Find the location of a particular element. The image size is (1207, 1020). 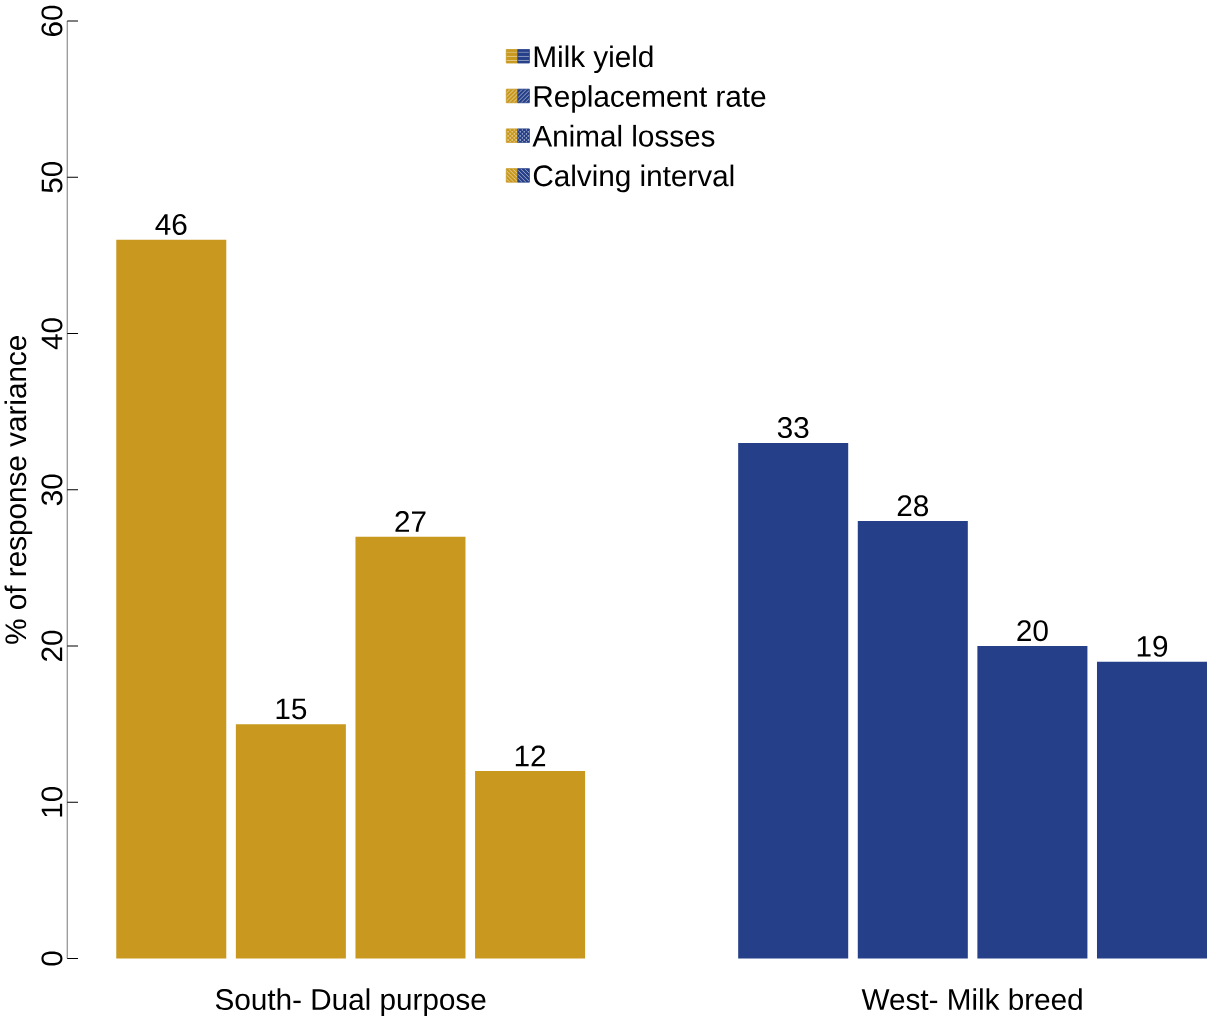

data-label: 19 is located at coordinates (1152, 646).